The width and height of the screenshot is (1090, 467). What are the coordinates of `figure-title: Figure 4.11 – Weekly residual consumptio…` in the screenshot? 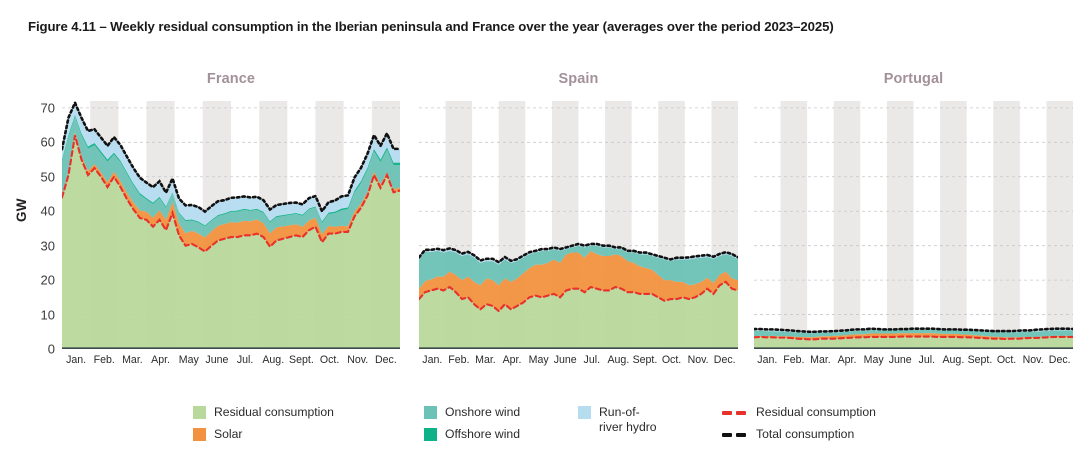 It's located at (431, 26).